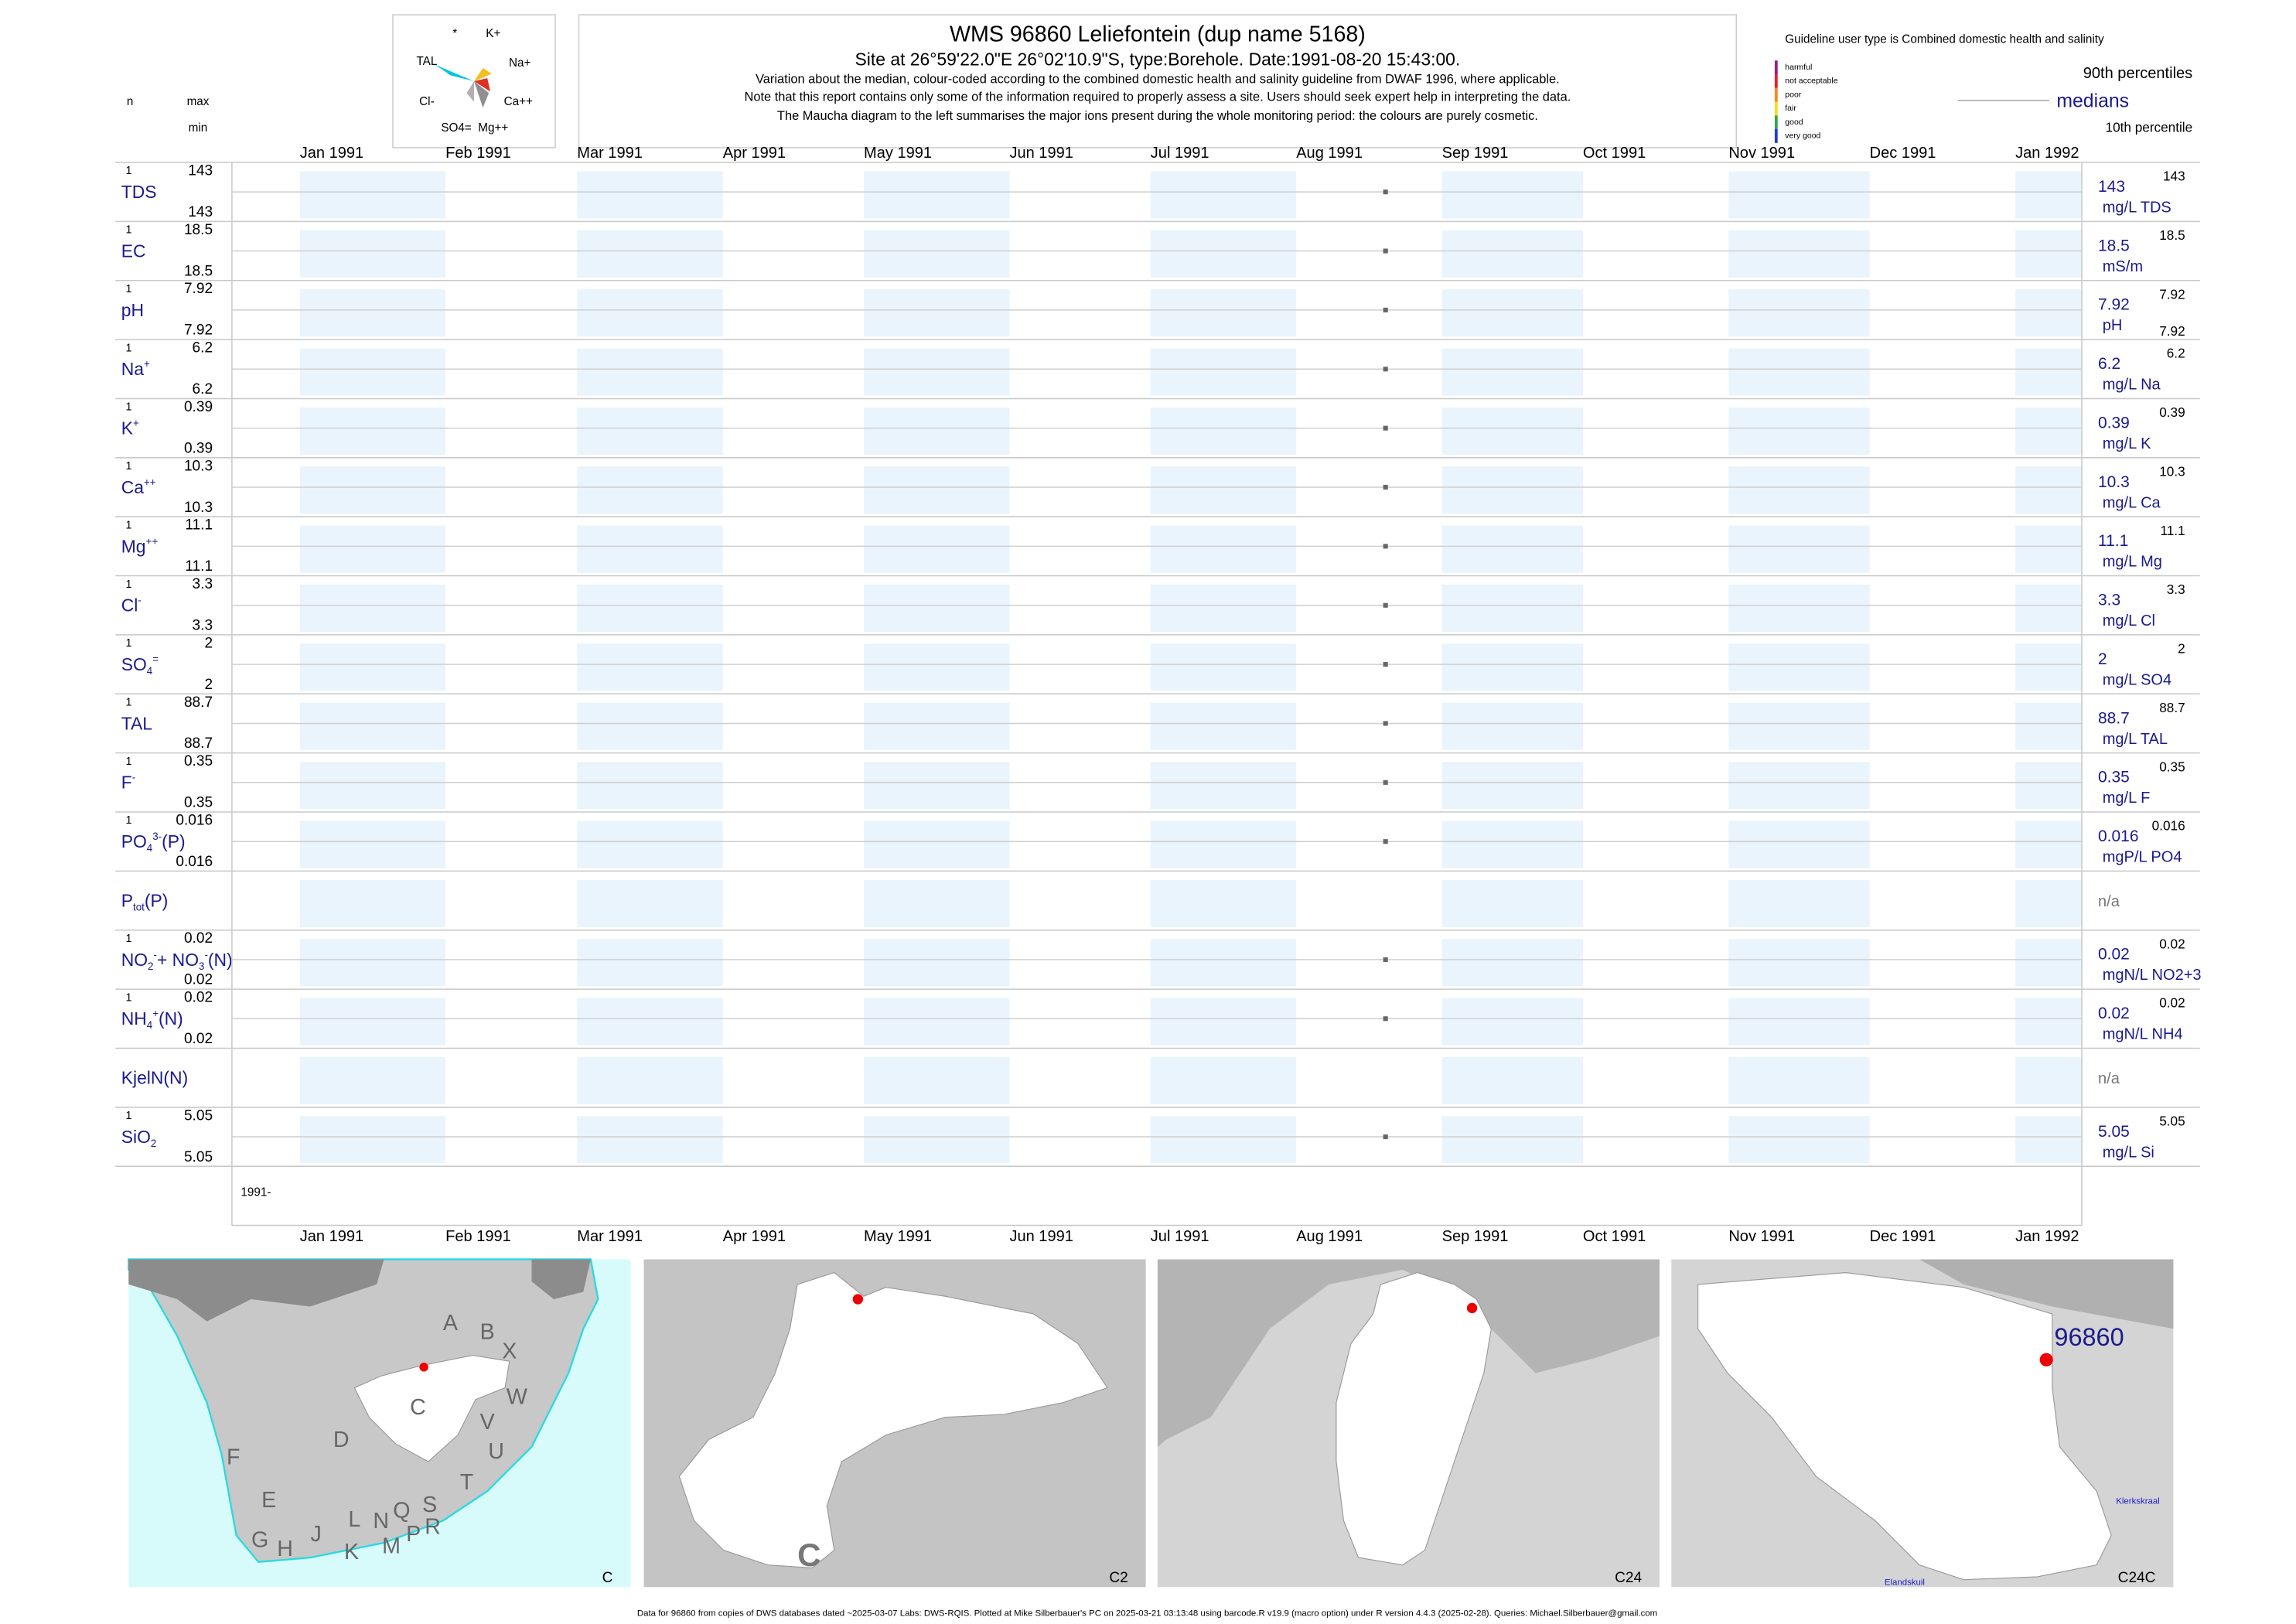 The height and width of the screenshot is (1624, 2296). I want to click on parameter-label: SiO2, so click(139, 1138).